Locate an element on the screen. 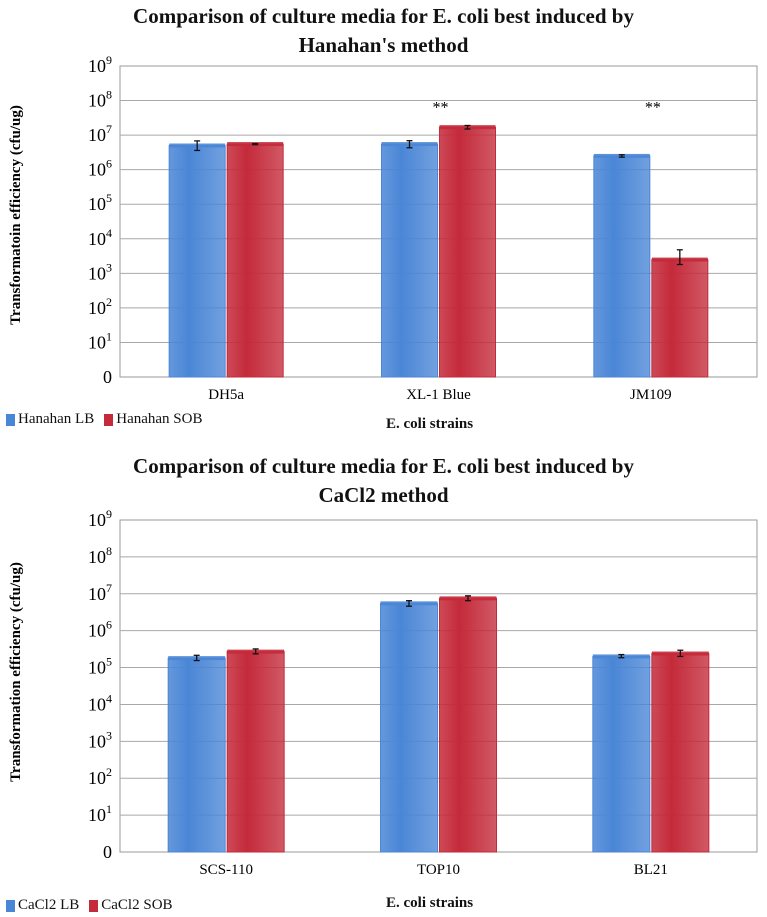  legend-label-lb: CaCl2 LB is located at coordinates (49, 905).